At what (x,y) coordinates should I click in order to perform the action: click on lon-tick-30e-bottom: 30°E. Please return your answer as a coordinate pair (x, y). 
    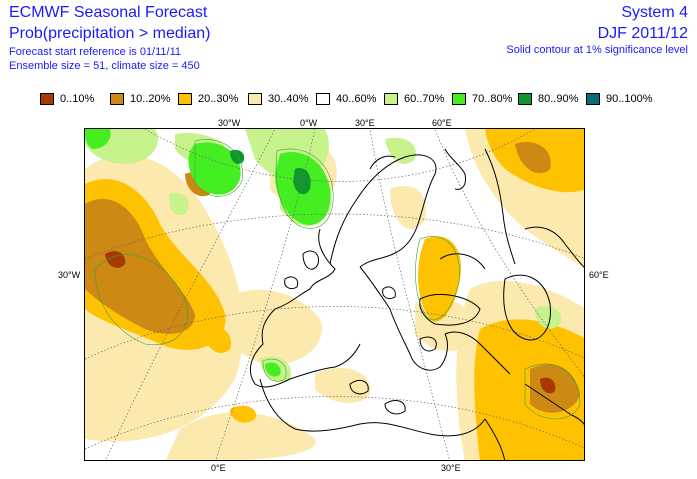
    Looking at the image, I should click on (451, 468).